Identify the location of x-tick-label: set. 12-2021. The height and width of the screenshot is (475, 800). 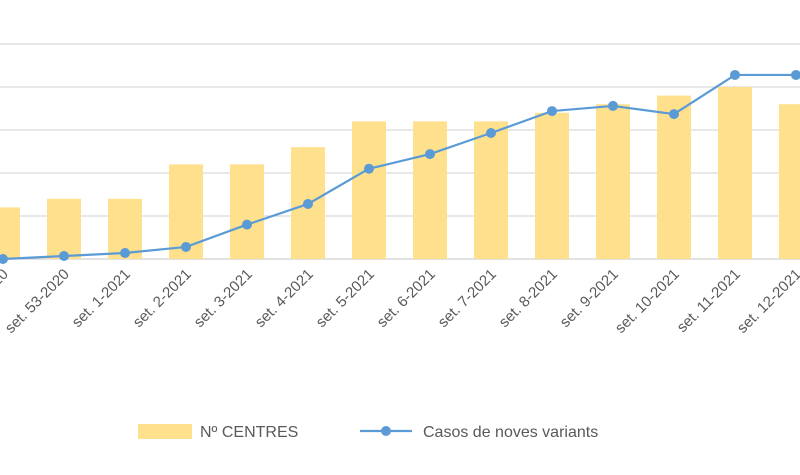
(767, 301).